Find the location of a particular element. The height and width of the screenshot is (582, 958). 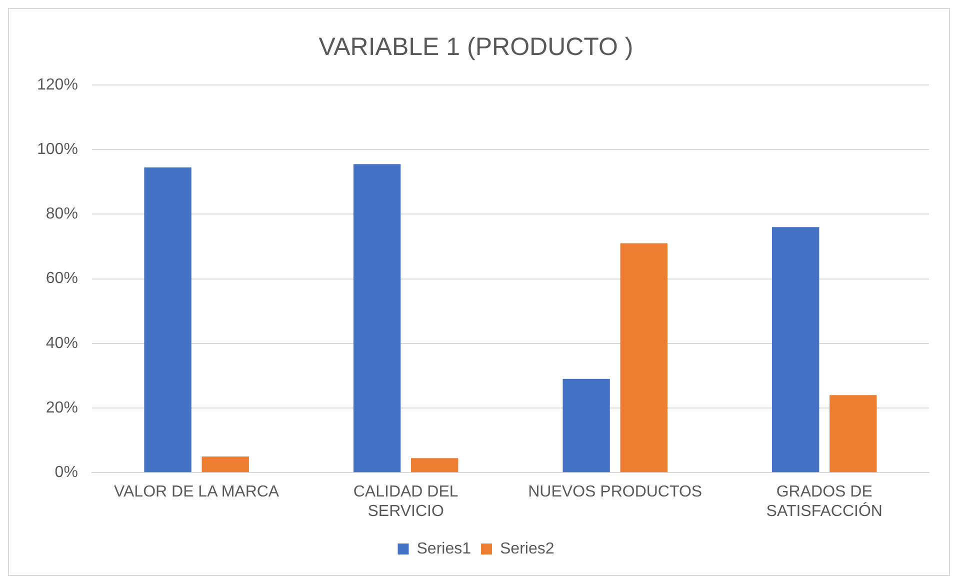

chart-title: VARIABLE 1 (PRODUCTO ) is located at coordinates (476, 46).